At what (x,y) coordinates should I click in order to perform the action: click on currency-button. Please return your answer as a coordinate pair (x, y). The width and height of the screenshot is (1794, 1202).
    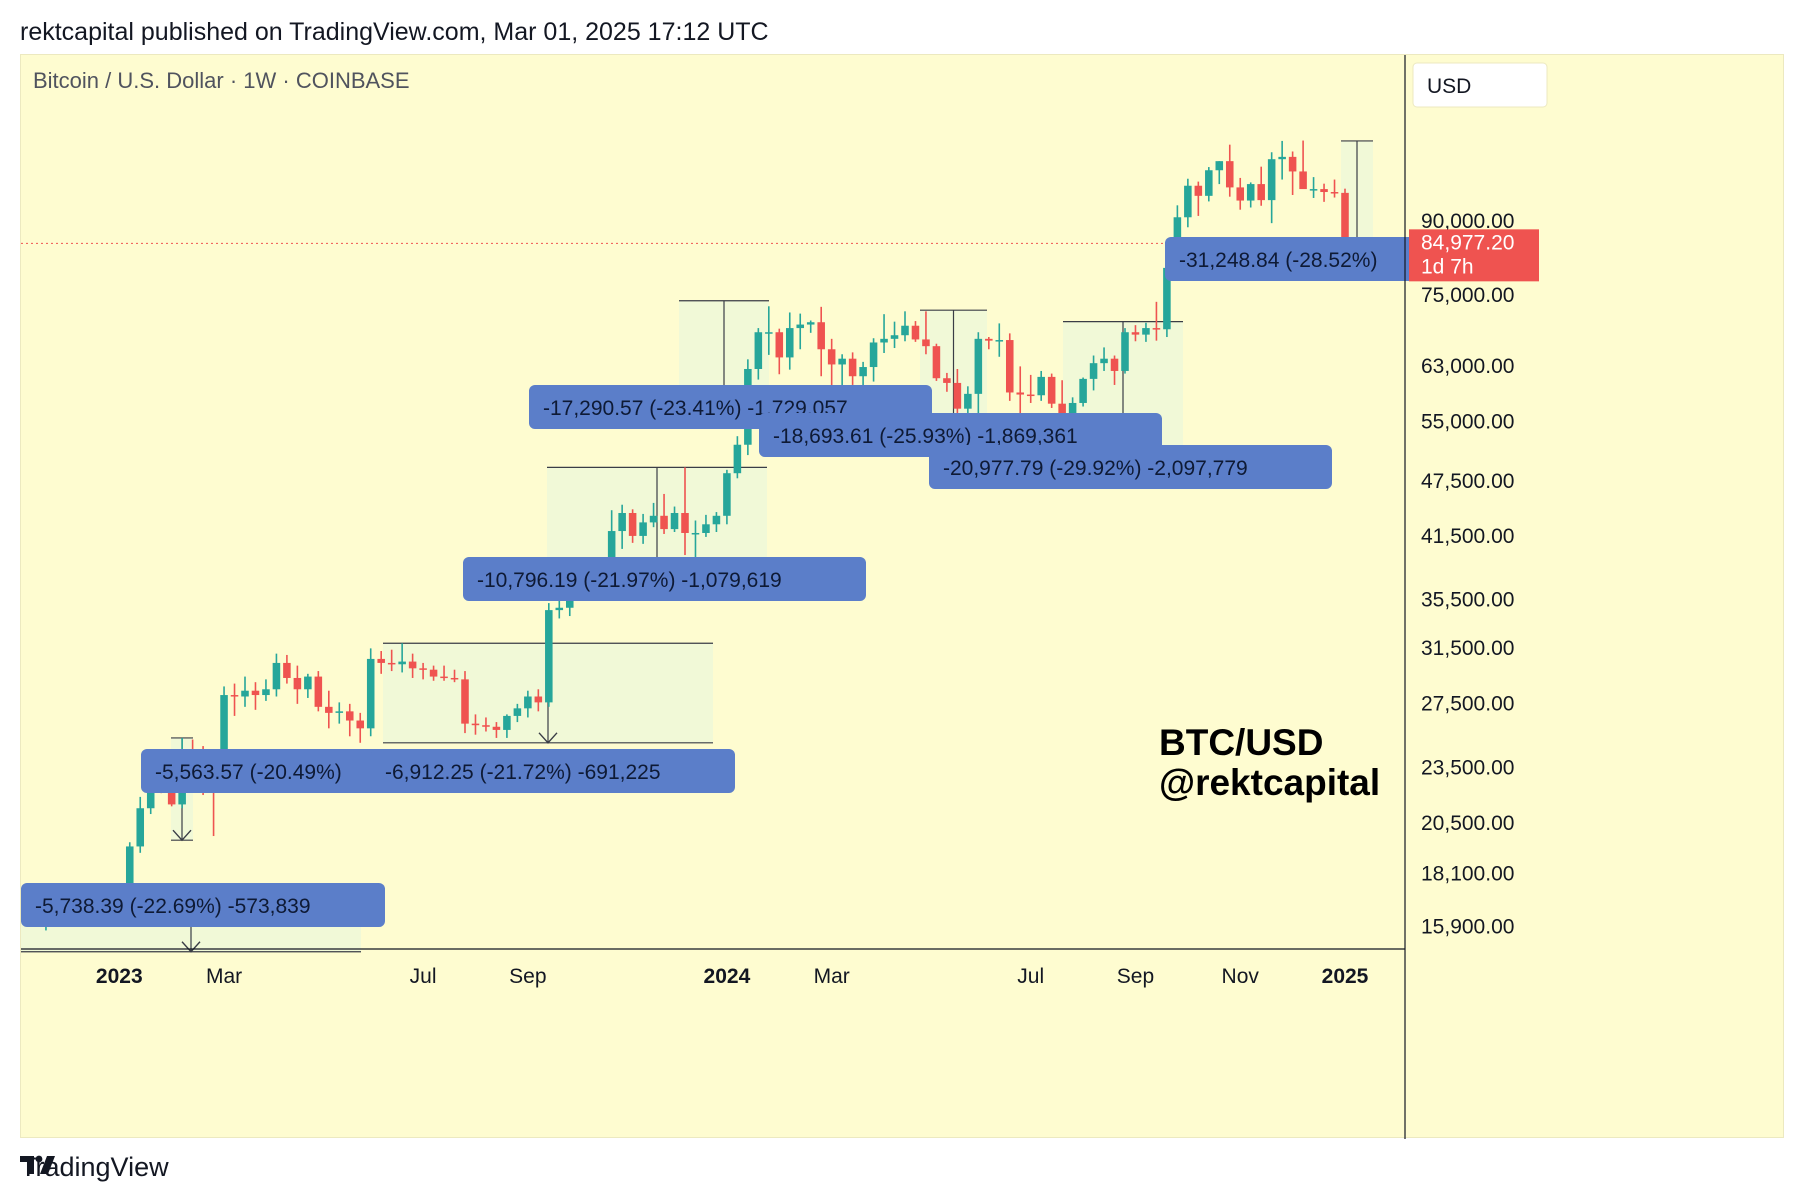
    Looking at the image, I should click on (1480, 85).